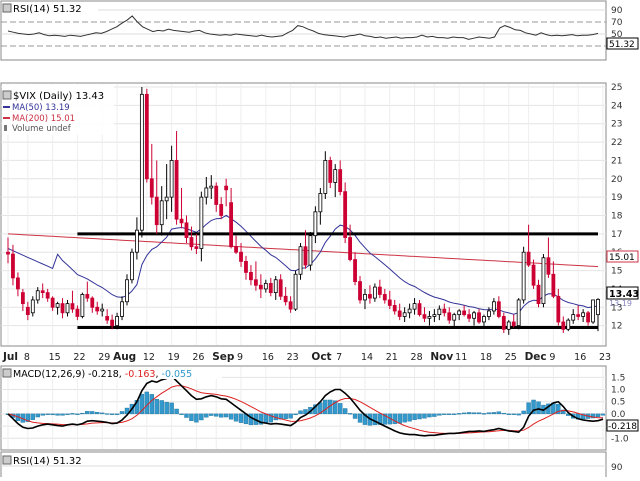 The height and width of the screenshot is (481, 640). What do you see at coordinates (486, 357) in the screenshot?
I see `price-xtick: 18` at bounding box center [486, 357].